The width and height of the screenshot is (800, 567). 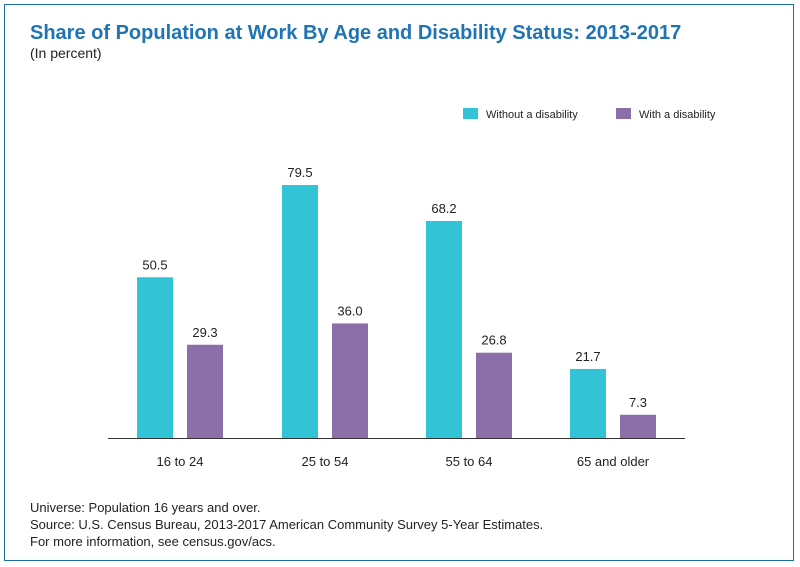 What do you see at coordinates (145, 507) in the screenshot?
I see `universe-note: Universe: Population 16 years and over.` at bounding box center [145, 507].